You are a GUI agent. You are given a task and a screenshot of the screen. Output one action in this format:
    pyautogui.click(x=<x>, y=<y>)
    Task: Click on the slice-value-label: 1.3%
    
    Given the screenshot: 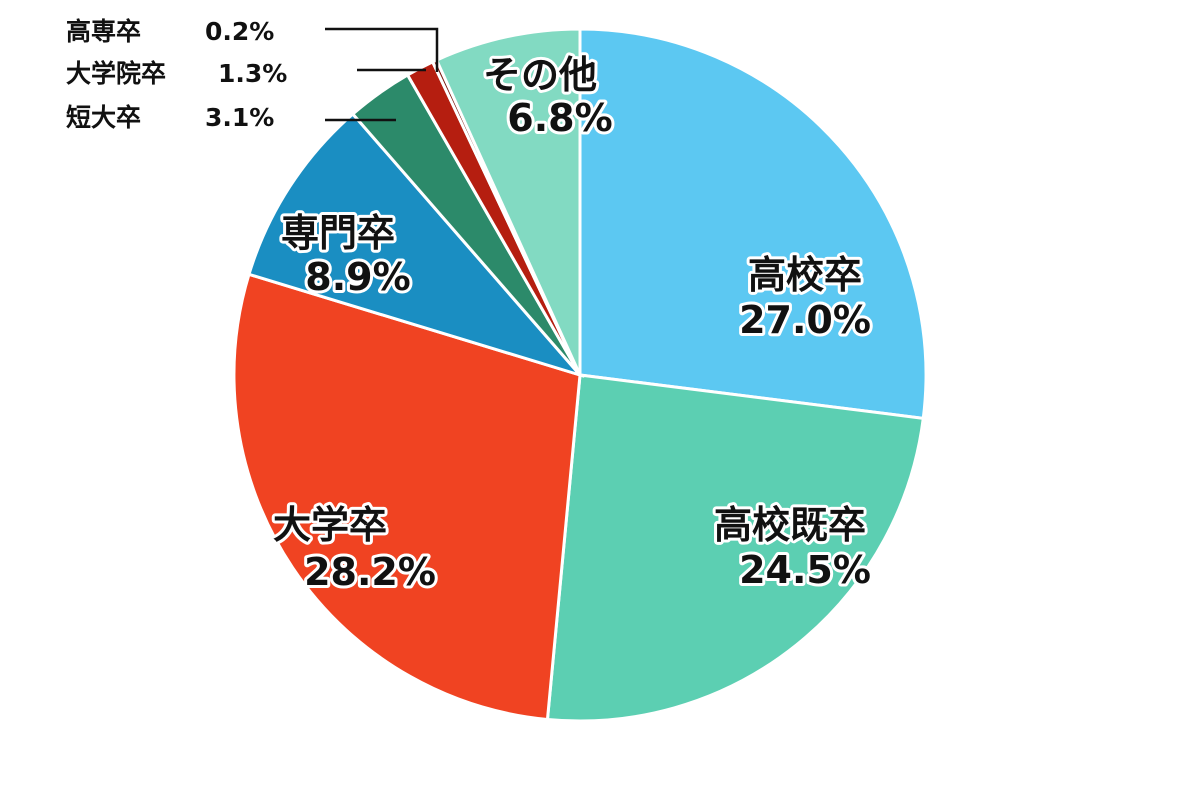 What is the action you would take?
    pyautogui.click(x=252, y=73)
    